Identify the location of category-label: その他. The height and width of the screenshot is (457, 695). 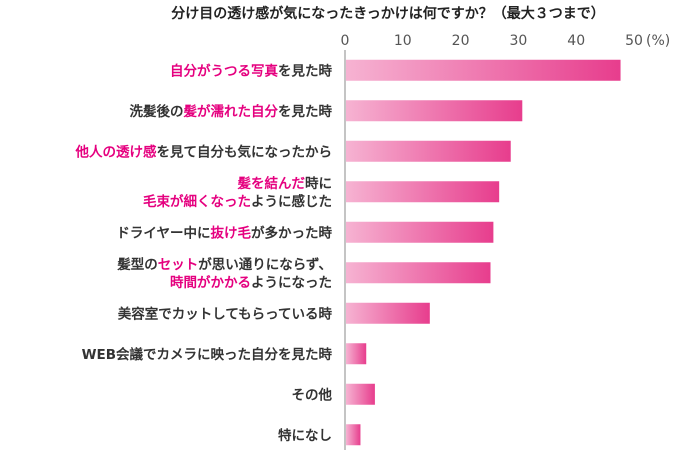
(312, 394).